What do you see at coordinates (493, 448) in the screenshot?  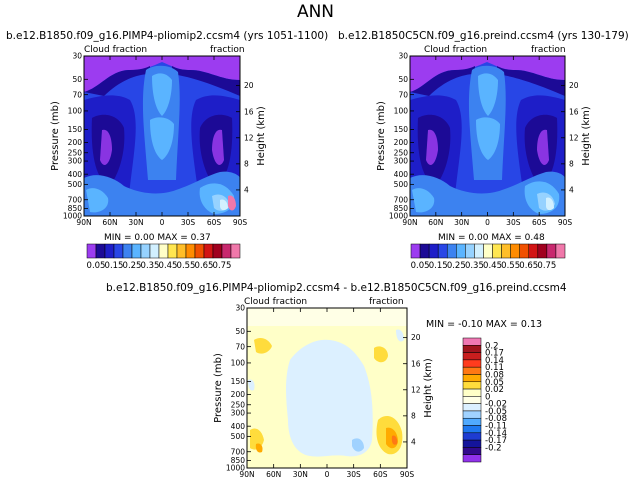 I see `colorbar-label: -0.2` at bounding box center [493, 448].